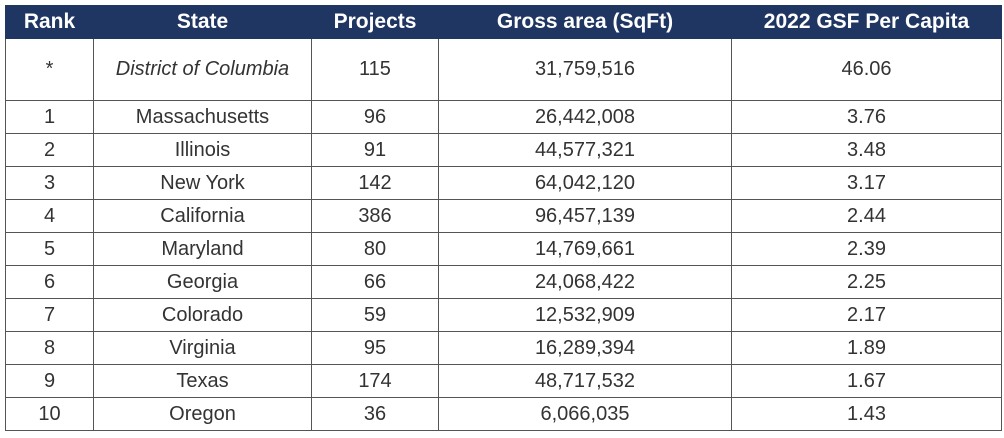 This screenshot has height=438, width=1004. Describe the element at coordinates (202, 315) in the screenshot. I see `cell-state: Colorado` at that location.